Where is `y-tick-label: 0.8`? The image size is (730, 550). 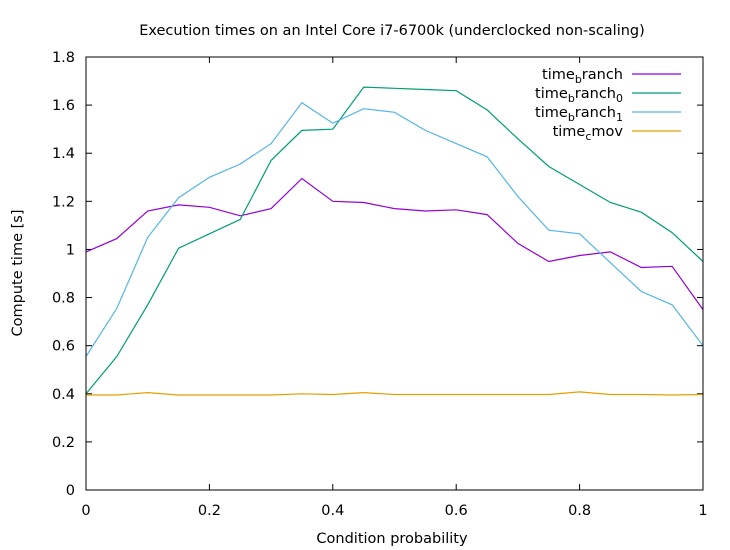 y-tick-label: 0.8 is located at coordinates (63, 299).